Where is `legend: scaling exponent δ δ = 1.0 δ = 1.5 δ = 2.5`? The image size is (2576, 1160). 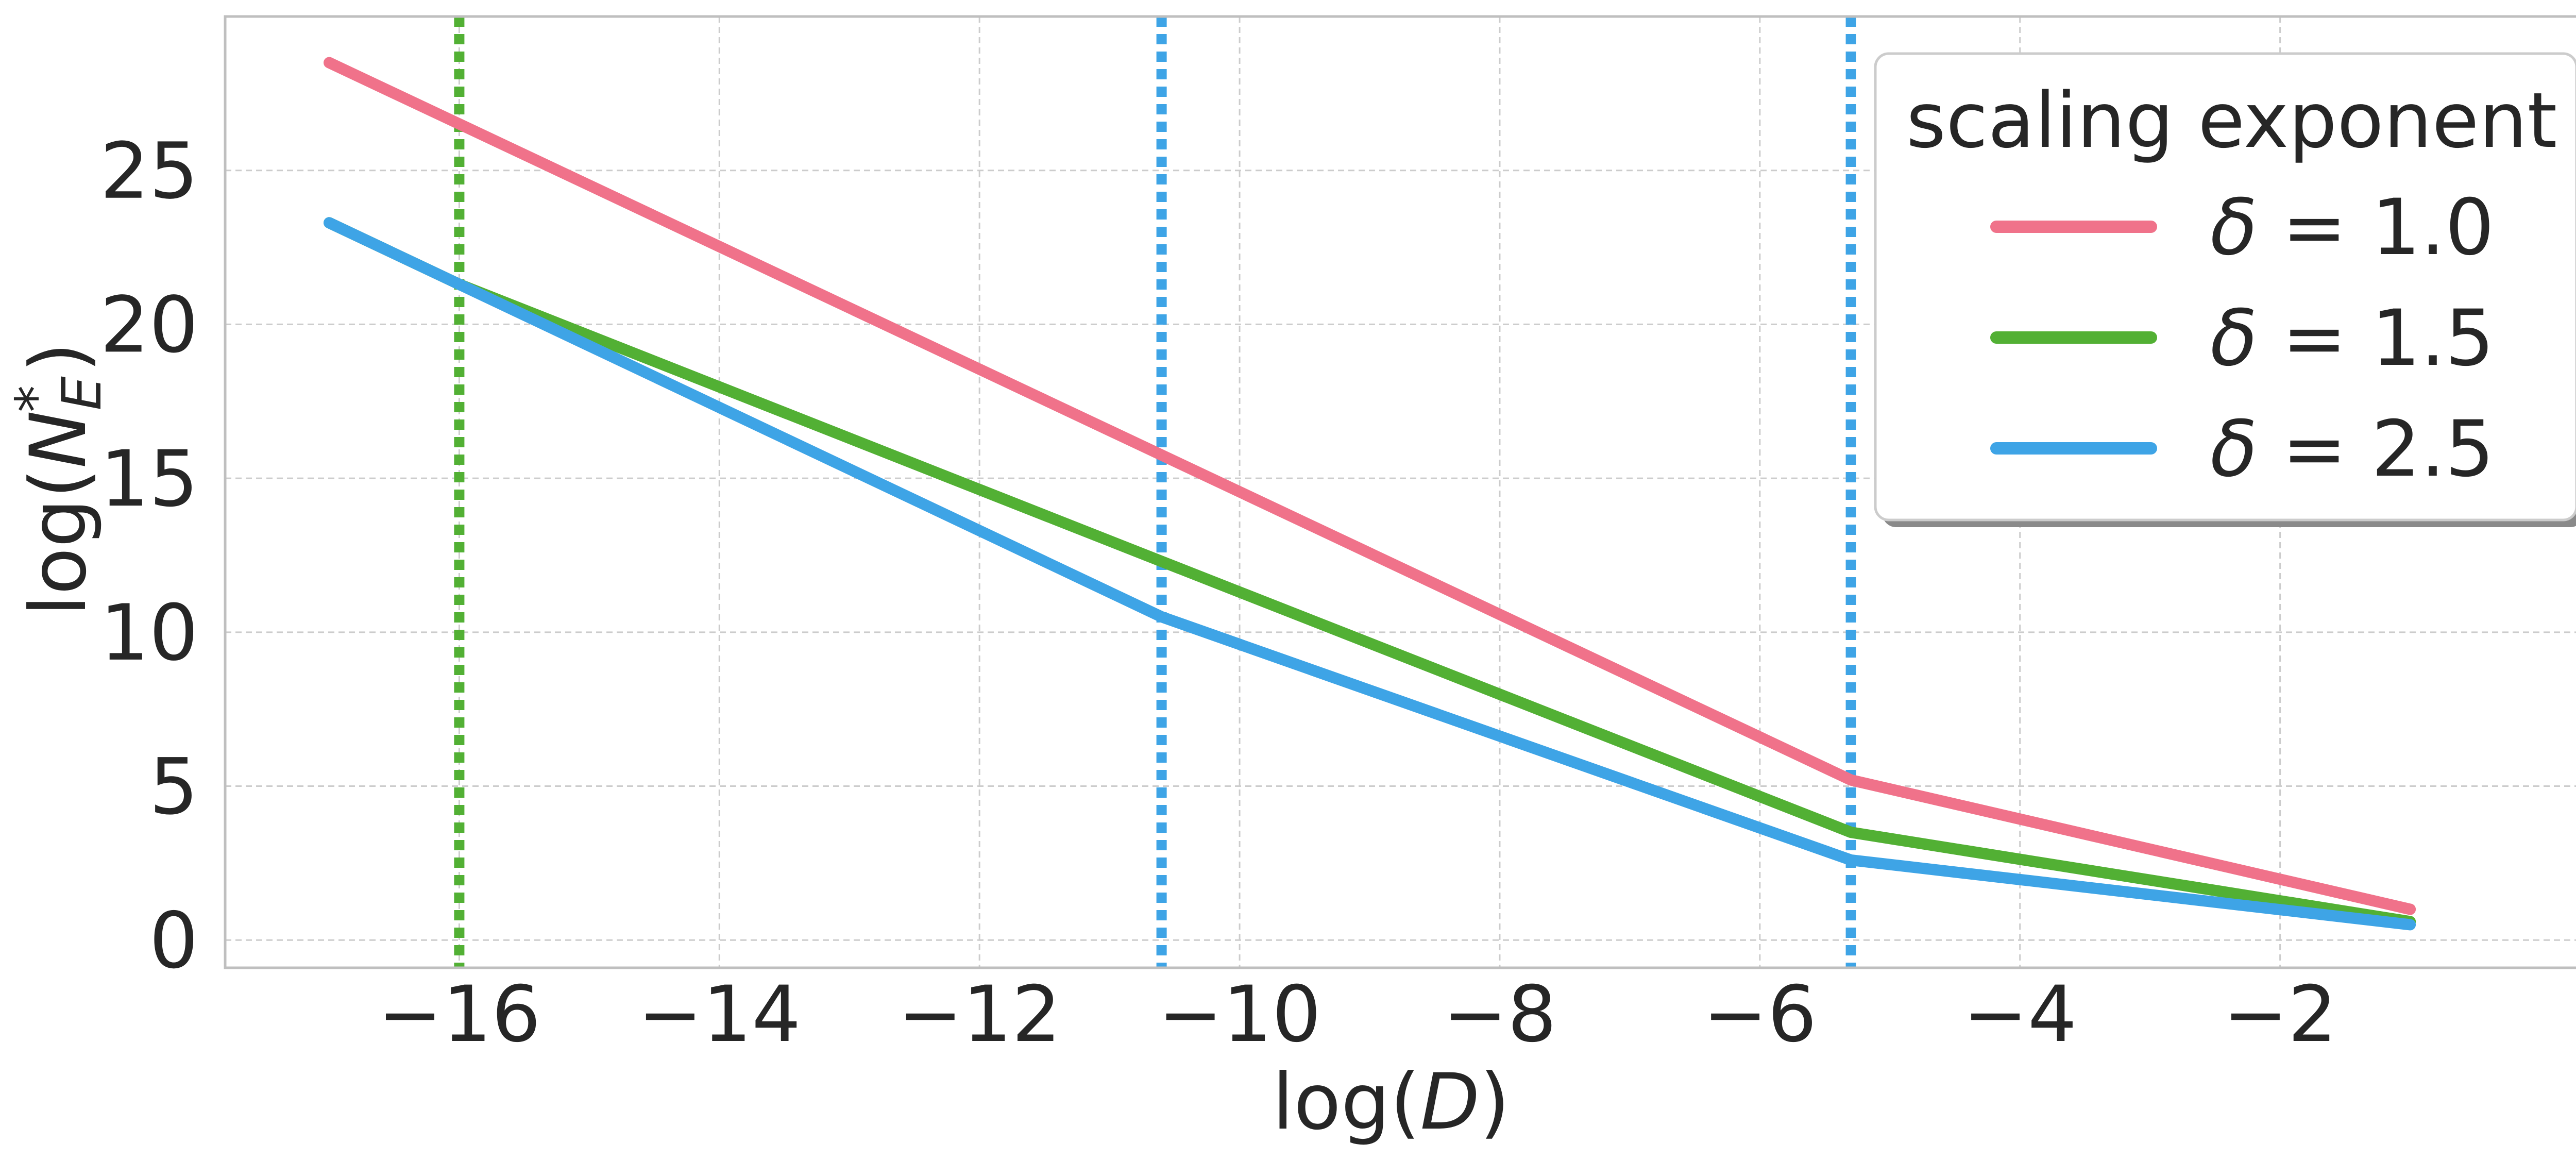
legend: scaling exponent δ δ = 1.0 δ = 1.5 δ = 2.5 is located at coordinates (2225, 290).